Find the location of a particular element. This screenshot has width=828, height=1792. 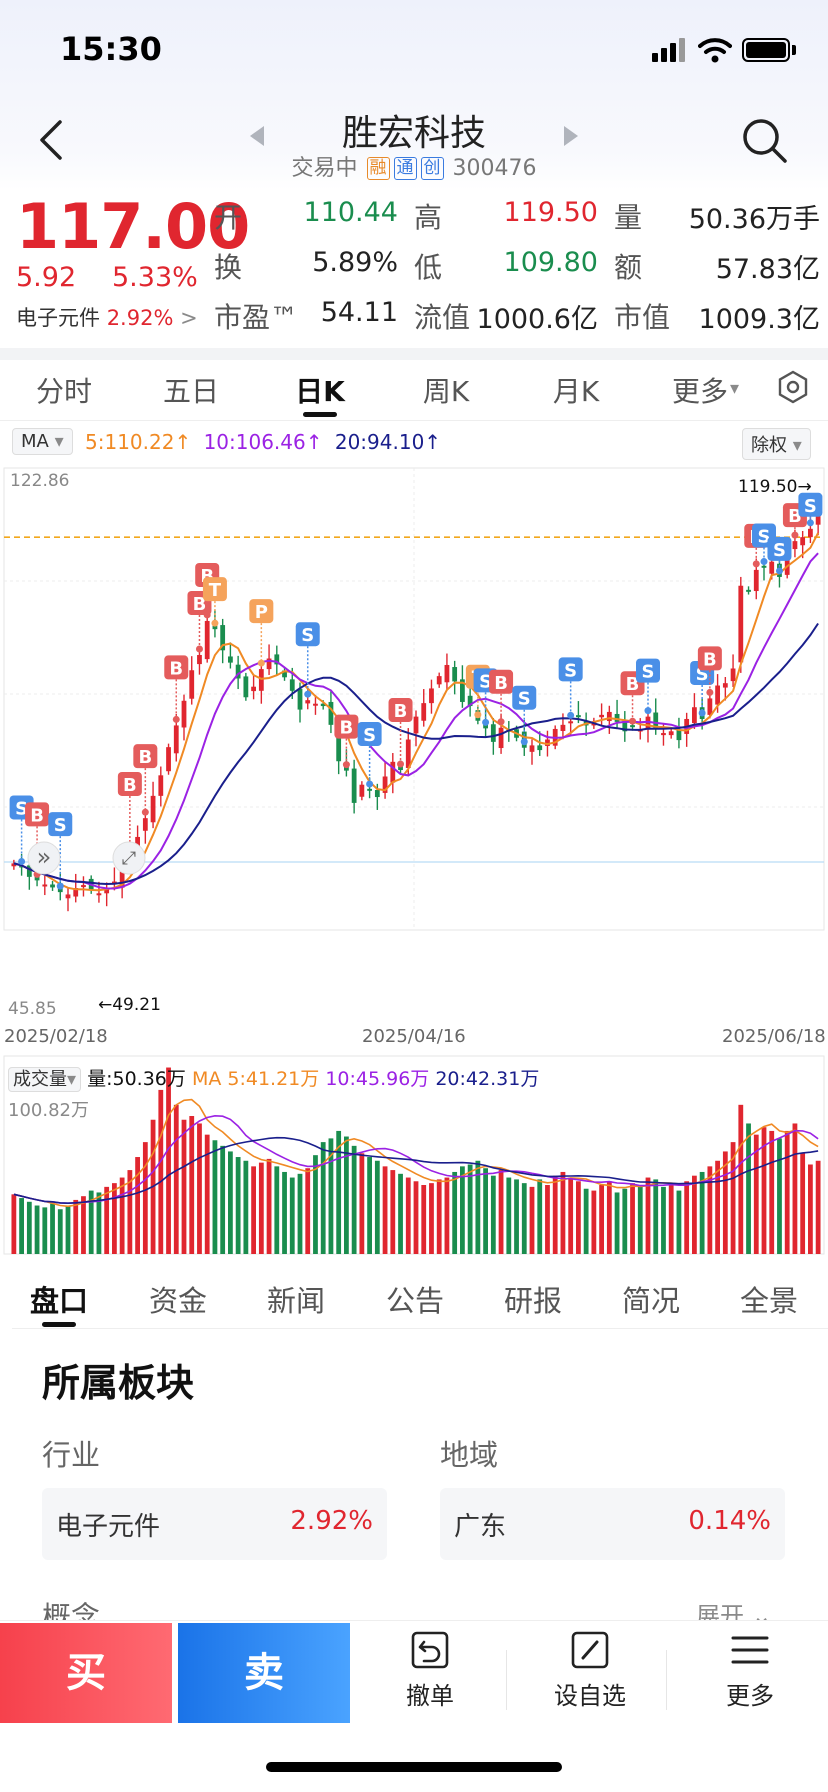

region-card: 广东 0.14% is located at coordinates (612, 1524).